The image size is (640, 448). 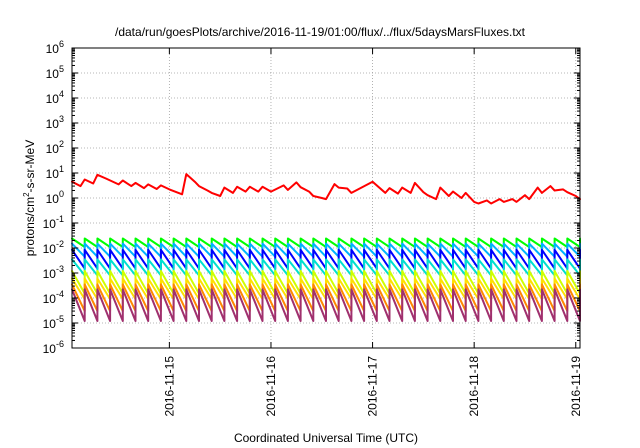 What do you see at coordinates (30, 166) in the screenshot?
I see `y-axis-label-rest: -s-sr-MeV` at bounding box center [30, 166].